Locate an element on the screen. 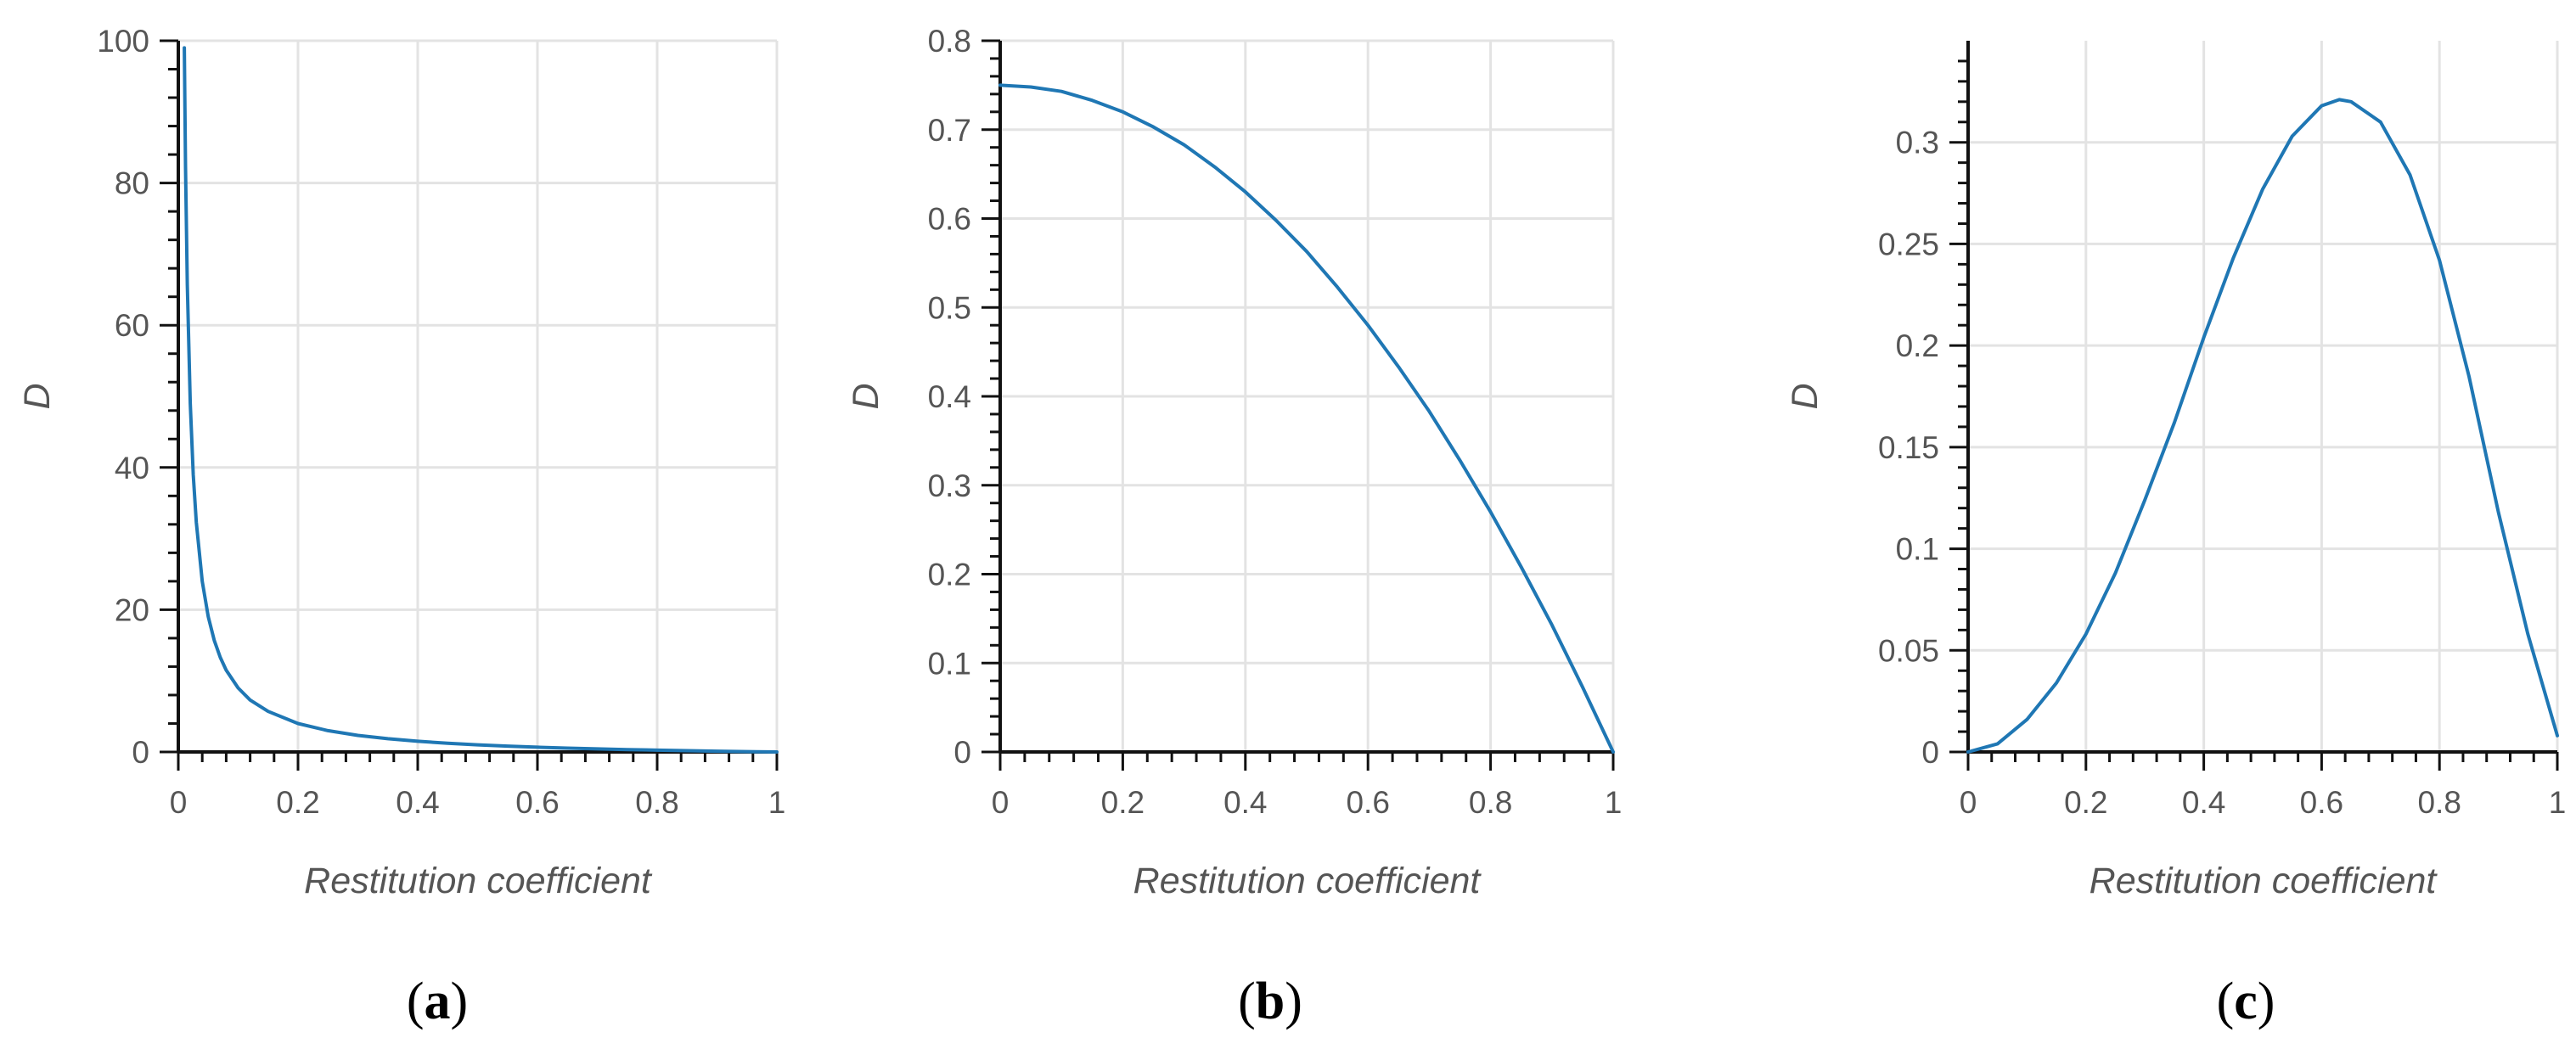  y-tick-label: 40 is located at coordinates (132, 468).